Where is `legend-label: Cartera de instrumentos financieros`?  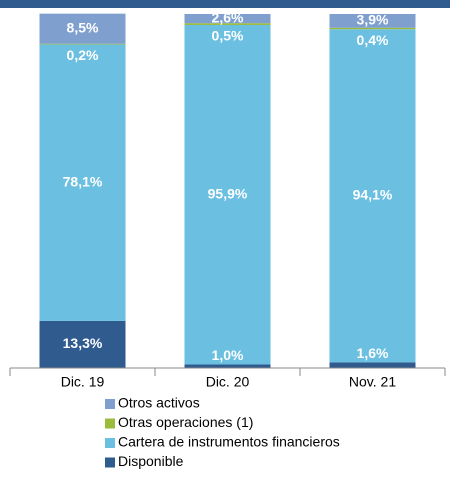
legend-label: Cartera de instrumentos financieros is located at coordinates (229, 442).